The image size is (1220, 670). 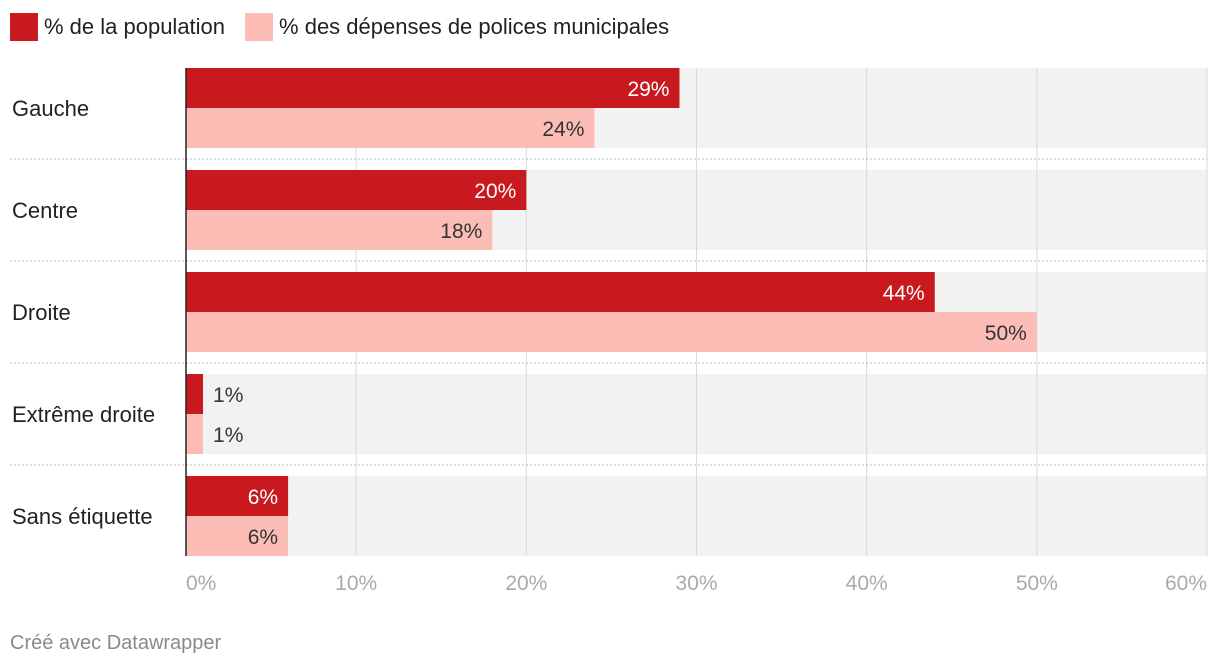 I want to click on x-tick-label: 30%, so click(x=696, y=583).